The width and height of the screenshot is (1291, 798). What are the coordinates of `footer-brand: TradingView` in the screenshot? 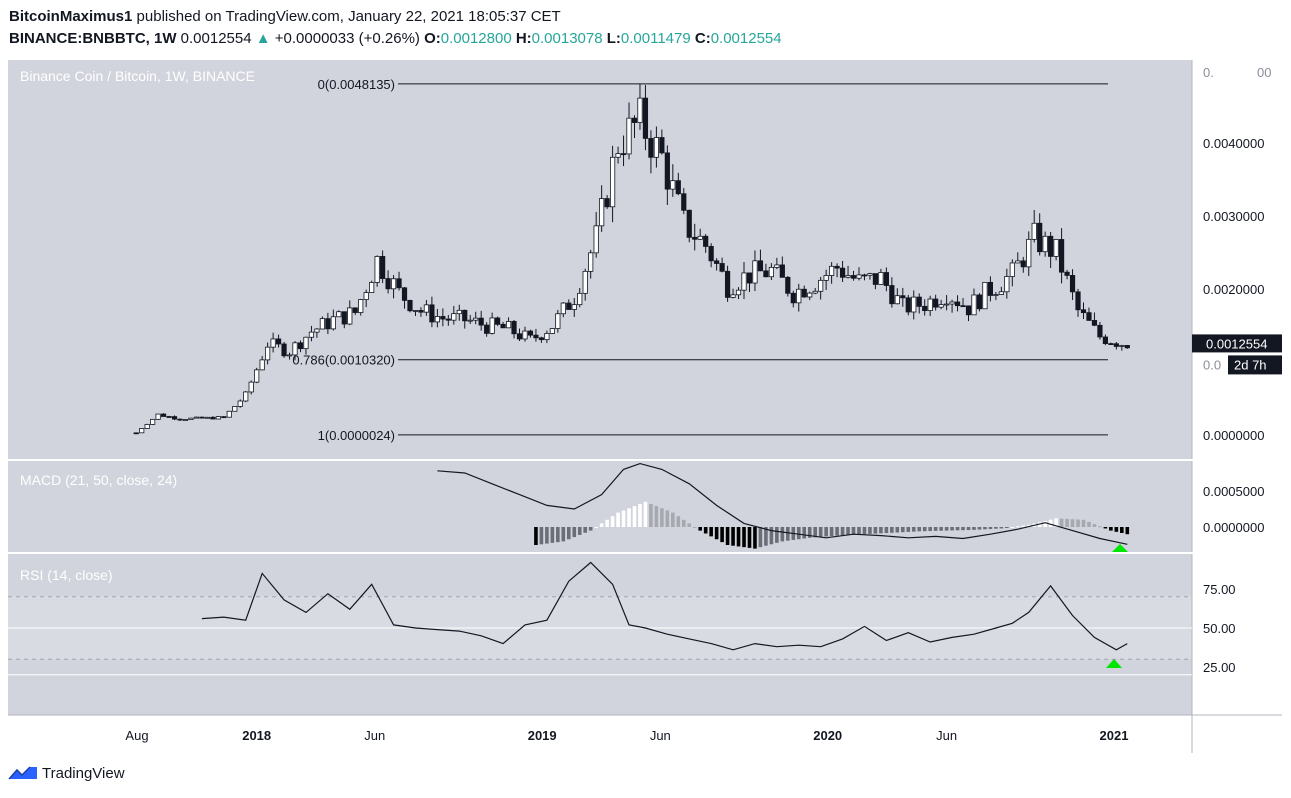 It's located at (66, 773).